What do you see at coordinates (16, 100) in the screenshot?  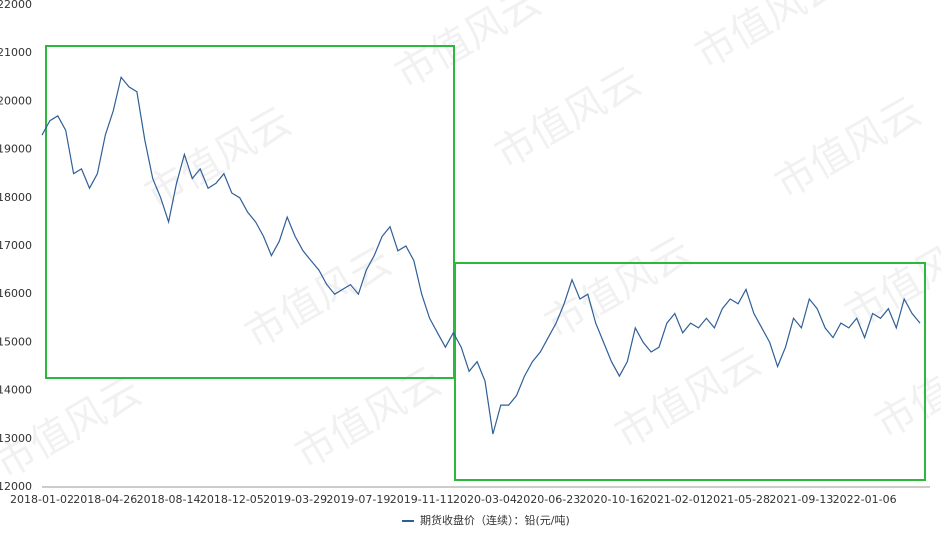 I see `y-tick-label: 20000` at bounding box center [16, 100].